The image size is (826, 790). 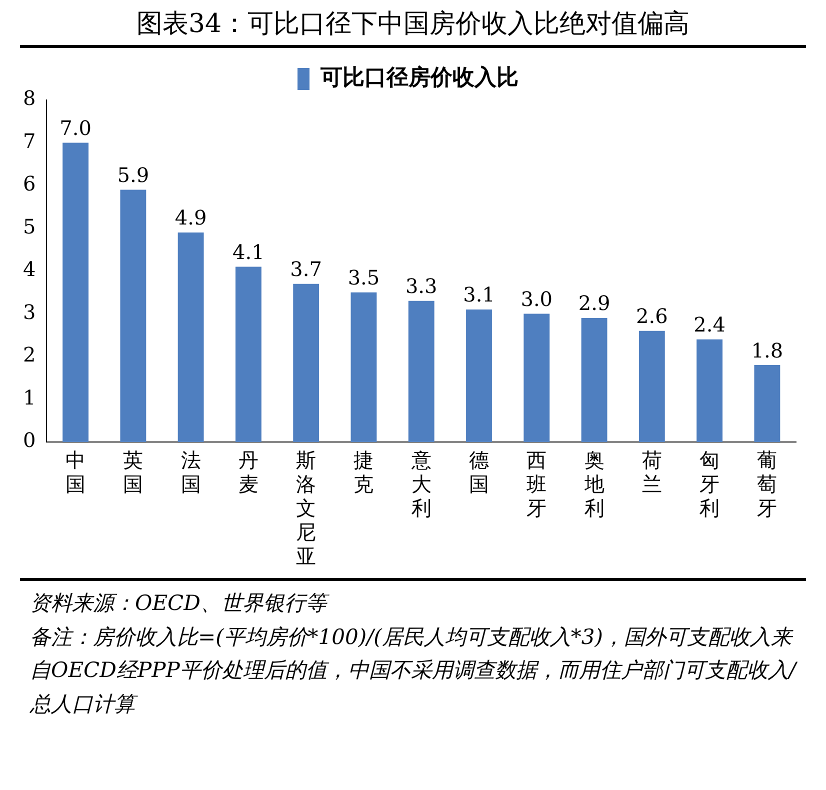 I want to click on y-tick-label: 5, so click(x=29, y=226).